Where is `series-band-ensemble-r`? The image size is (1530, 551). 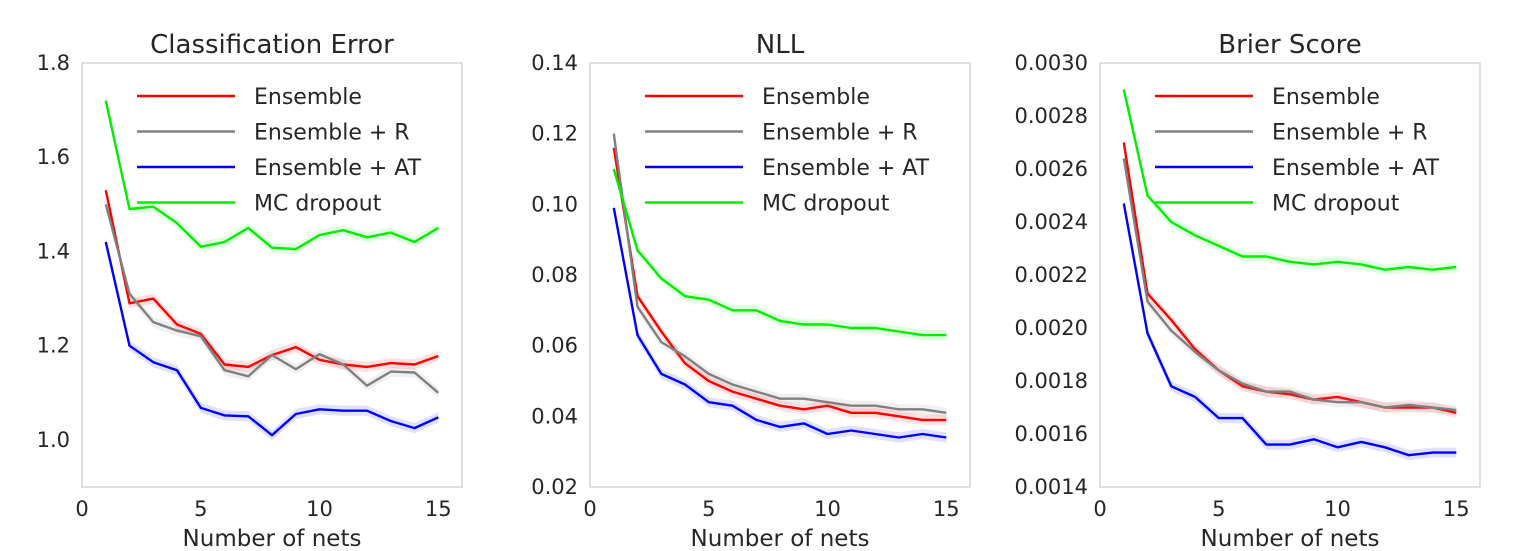 series-band-ensemble-r is located at coordinates (272, 298).